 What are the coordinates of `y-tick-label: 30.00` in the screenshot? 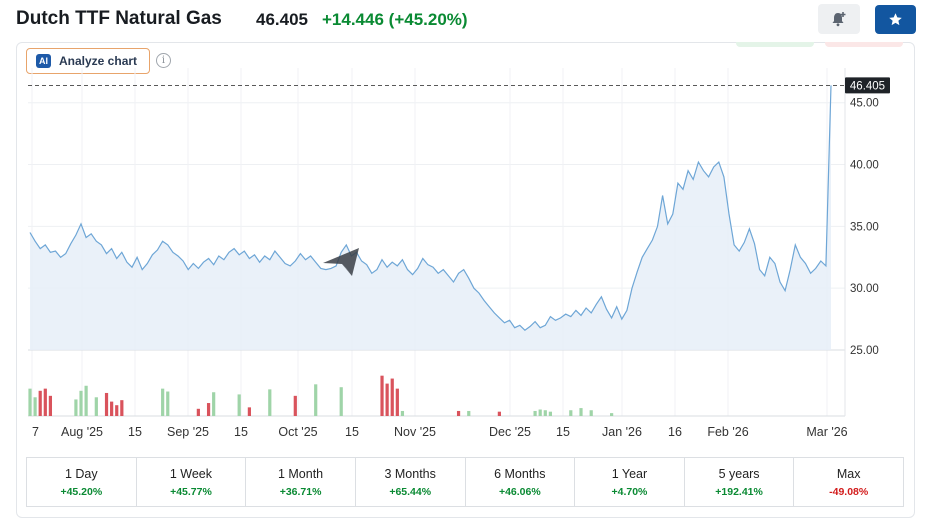 It's located at (864, 289).